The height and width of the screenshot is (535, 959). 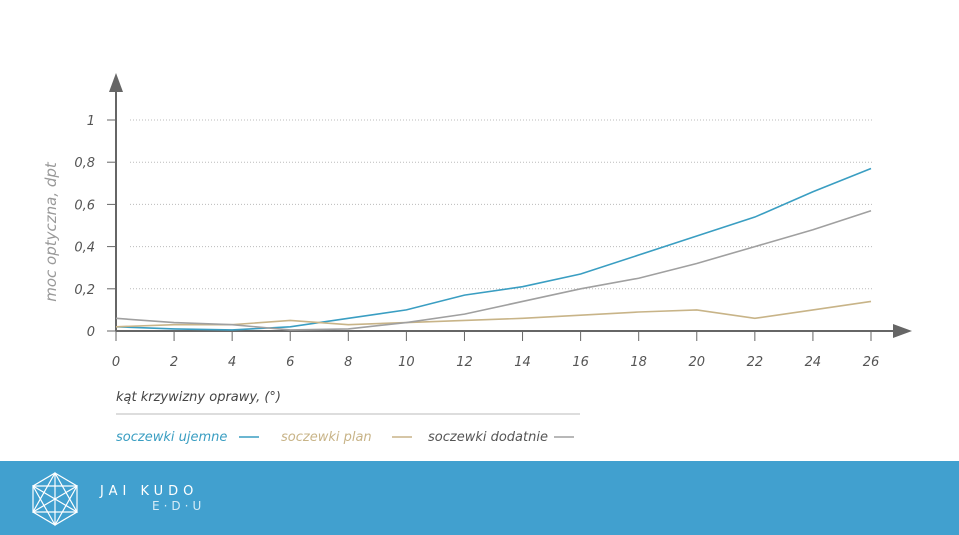 I want to click on y-tick-label: 0,4, so click(x=84, y=248).